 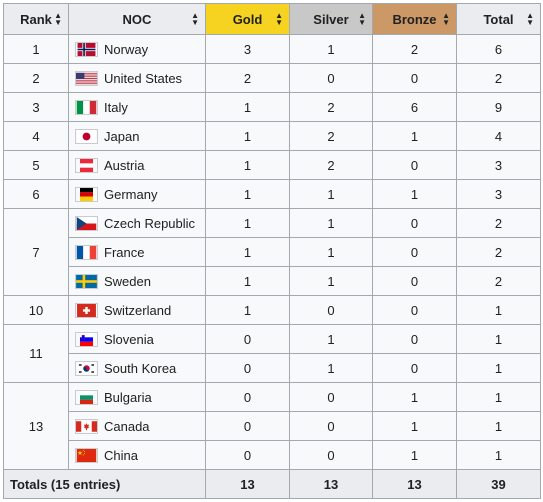 I want to click on silver-header-label: Silver, so click(x=331, y=19).